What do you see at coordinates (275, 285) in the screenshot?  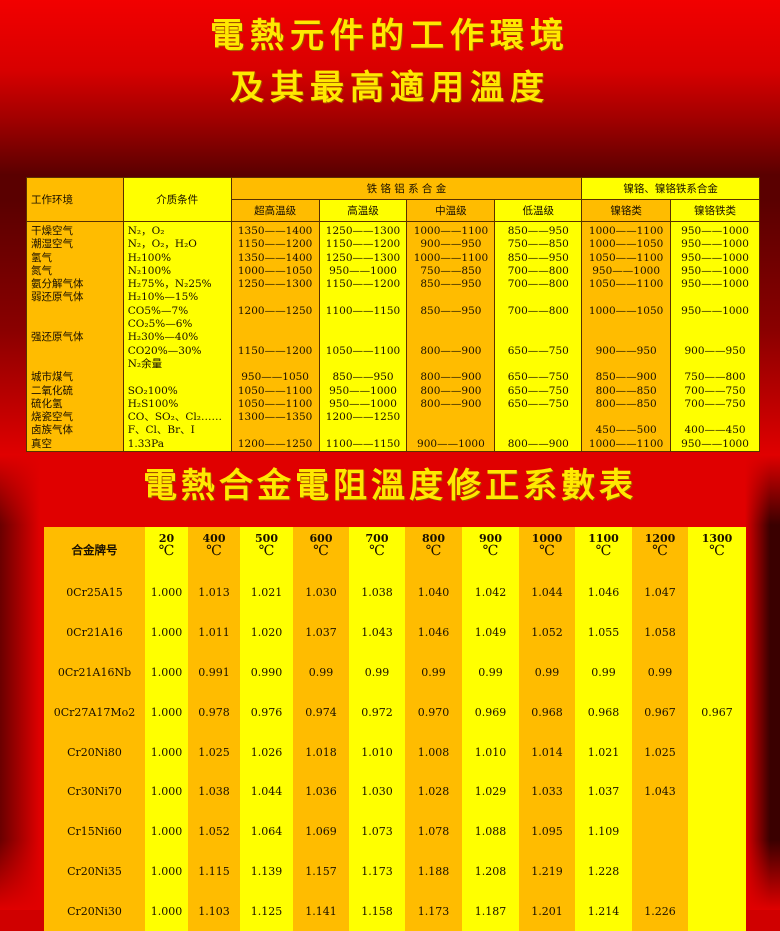 I see `temperature-range-cell: 1250——1300` at bounding box center [275, 285].